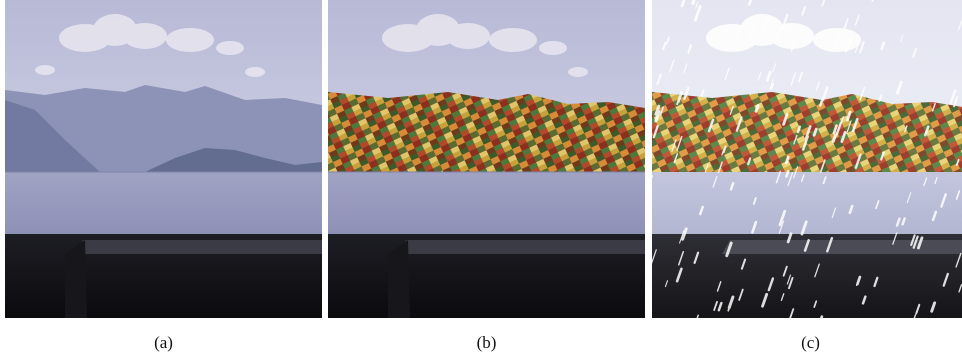 The height and width of the screenshot is (358, 962). Describe the element at coordinates (486, 132) in the screenshot. I see `texture-region` at that location.